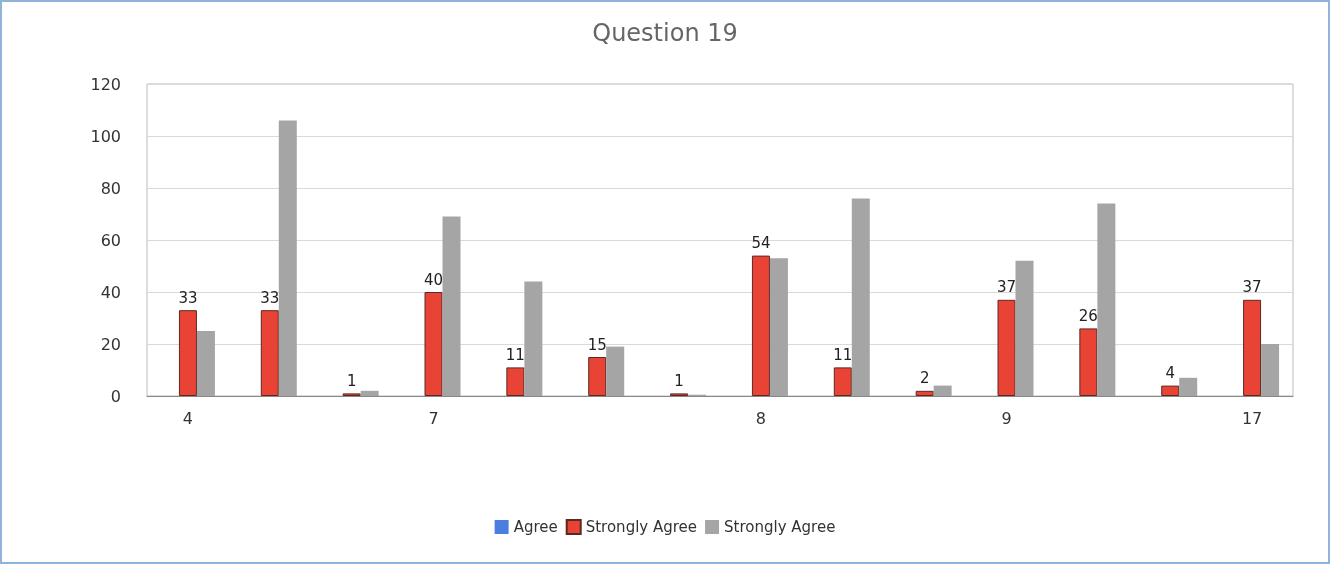  Describe the element at coordinates (597, 344) in the screenshot. I see `data-label: 15` at that location.